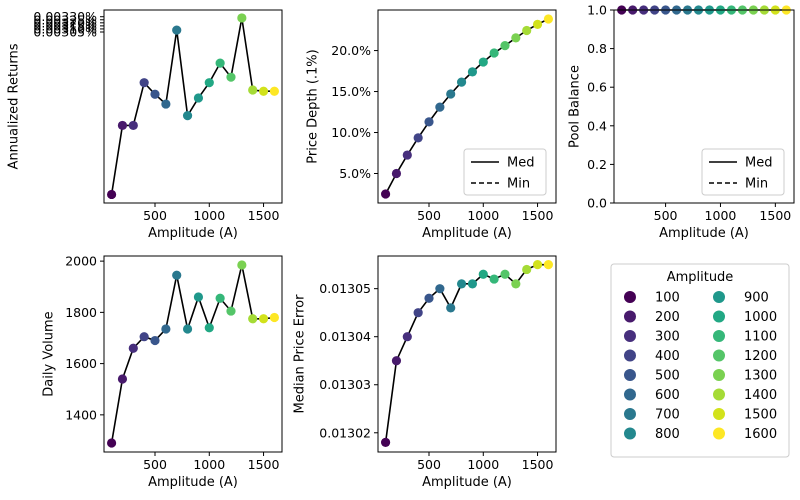 The image size is (800, 500). What do you see at coordinates (667, 395) in the screenshot?
I see `legend-entry: 600` at bounding box center [667, 395].